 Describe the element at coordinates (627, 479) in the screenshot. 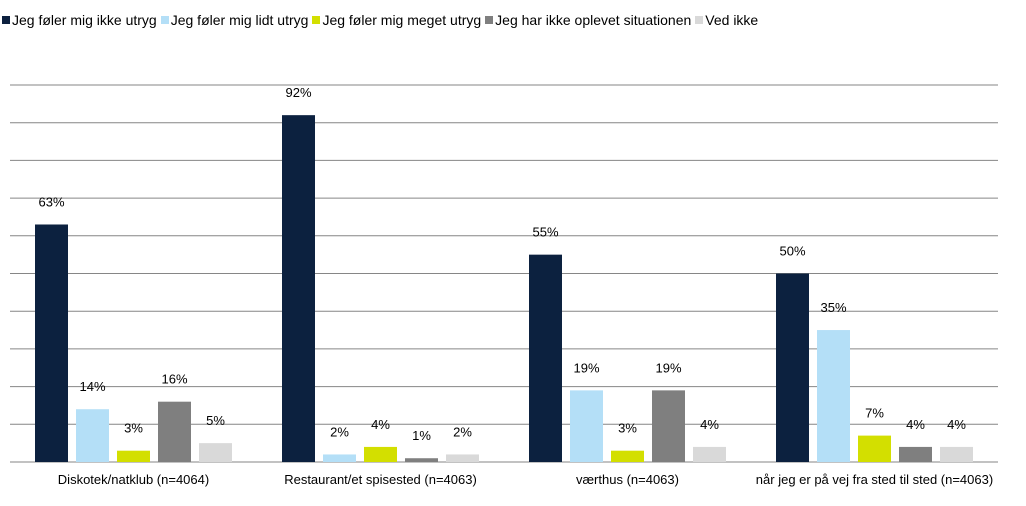

I see `x-tick-label: værthus (n=4063)` at that location.